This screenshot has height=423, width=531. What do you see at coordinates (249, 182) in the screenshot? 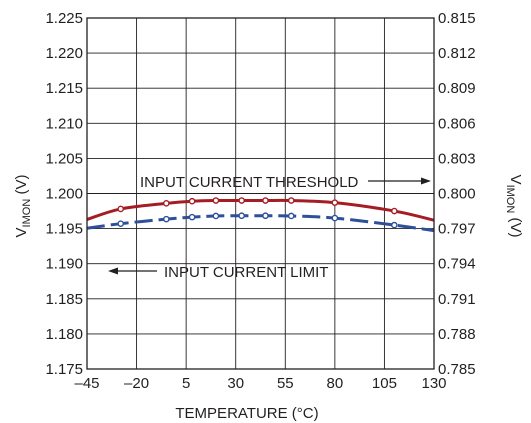
I see `annotation-input-current-threshold: INPUT CURRENT THRESHOLD` at bounding box center [249, 182].